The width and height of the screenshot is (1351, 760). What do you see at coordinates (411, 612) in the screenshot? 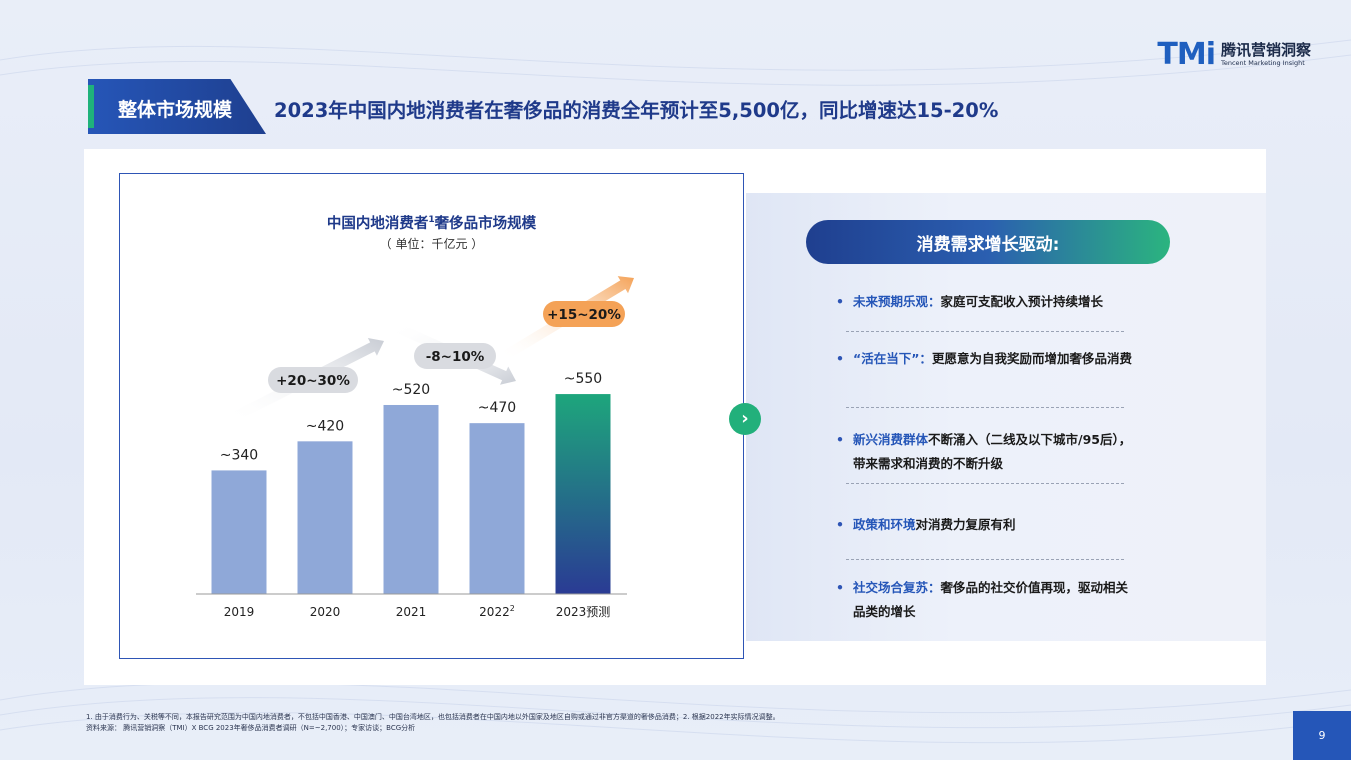
I see `category-label: 2021` at bounding box center [411, 612].